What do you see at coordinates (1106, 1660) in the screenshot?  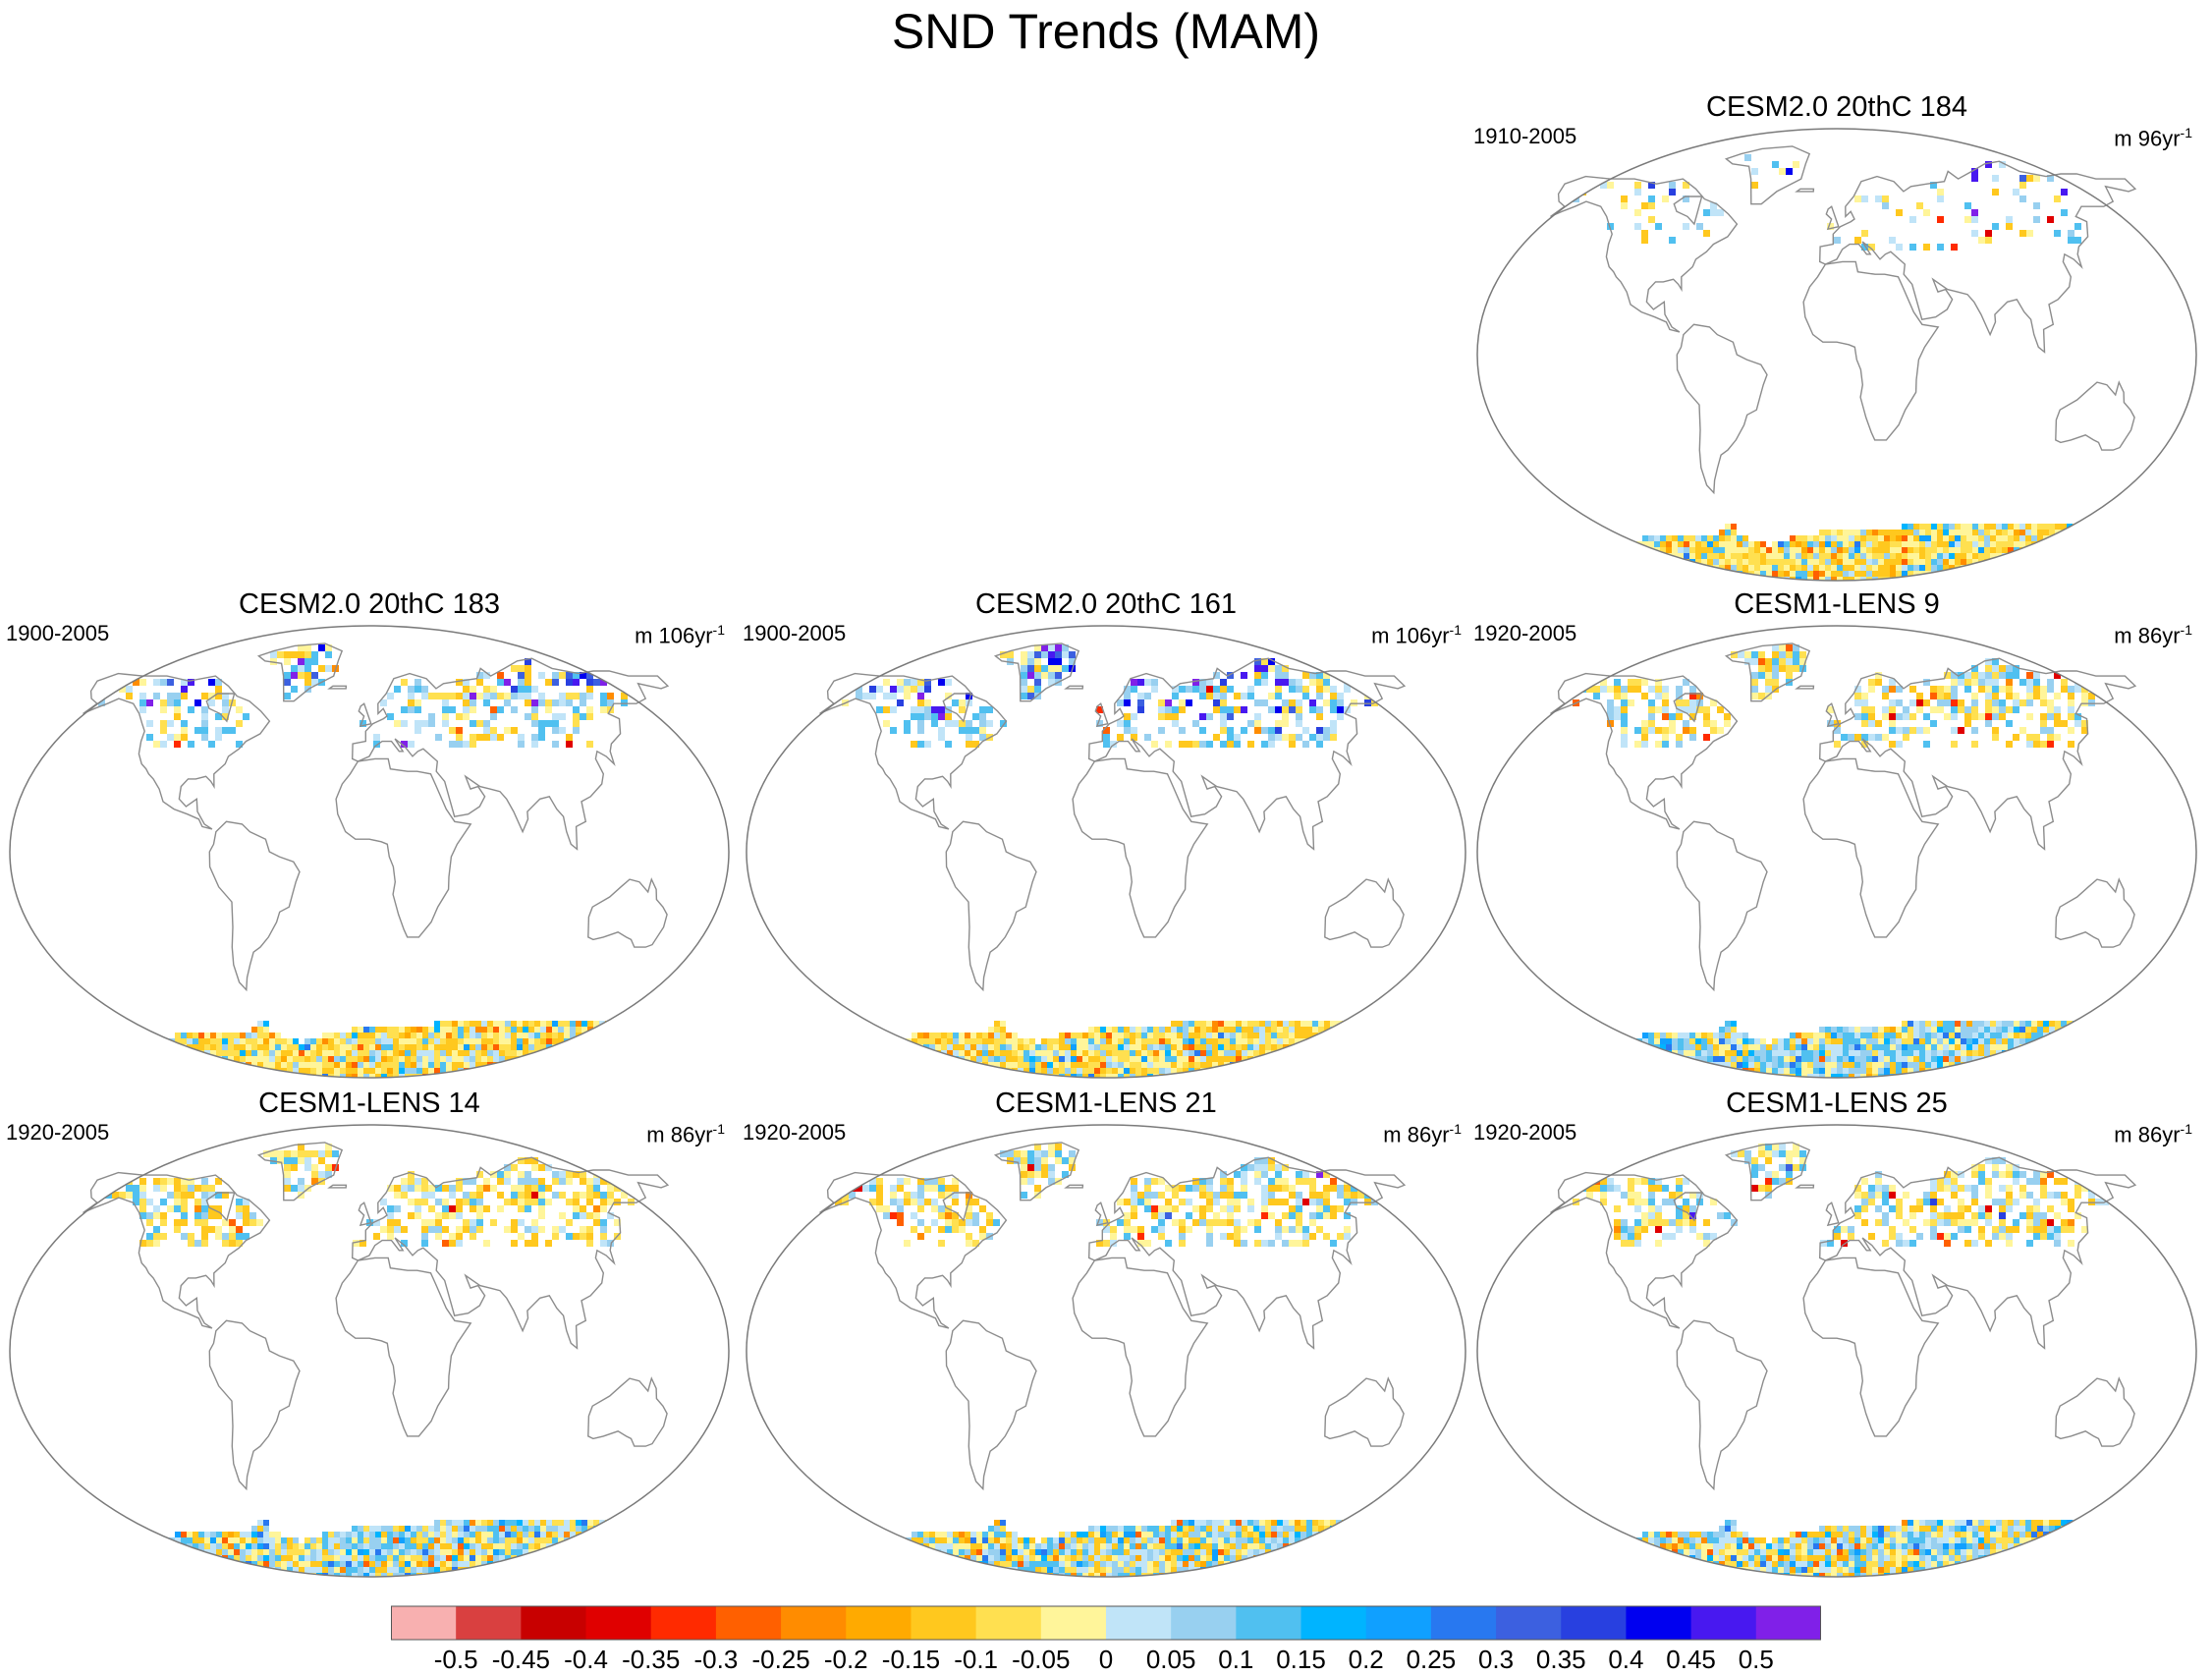 I see `colorbar-tick-label: 0` at bounding box center [1106, 1660].